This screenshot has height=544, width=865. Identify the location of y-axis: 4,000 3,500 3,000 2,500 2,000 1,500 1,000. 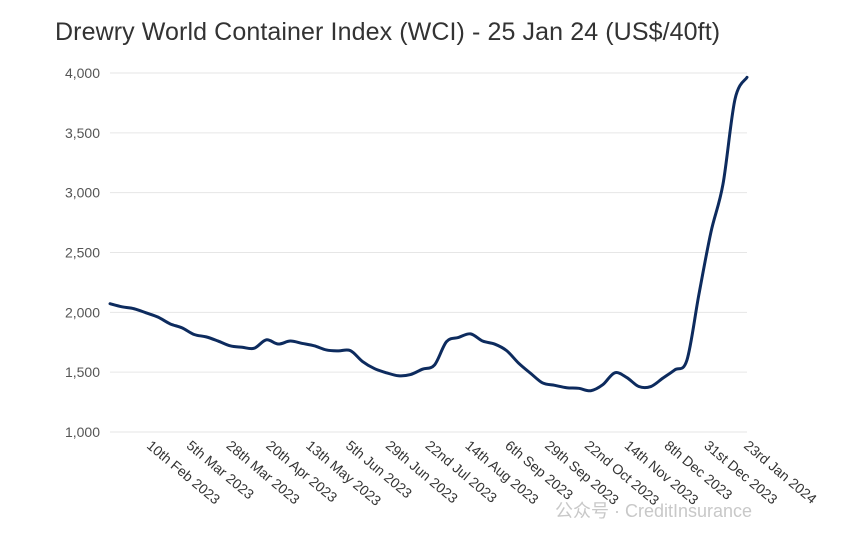
(82, 252).